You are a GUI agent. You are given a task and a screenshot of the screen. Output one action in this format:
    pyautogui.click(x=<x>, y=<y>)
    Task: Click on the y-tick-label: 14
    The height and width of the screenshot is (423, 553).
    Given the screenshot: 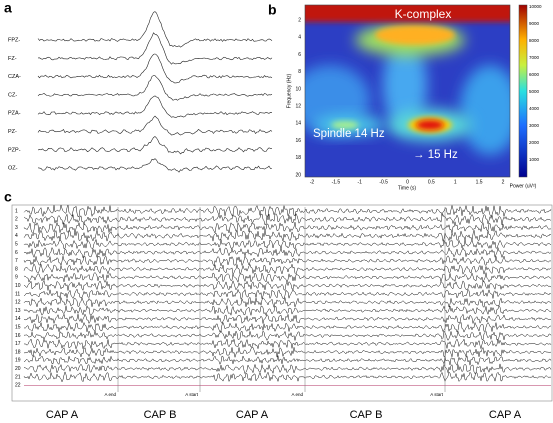 What is the action you would take?
    pyautogui.click(x=298, y=124)
    